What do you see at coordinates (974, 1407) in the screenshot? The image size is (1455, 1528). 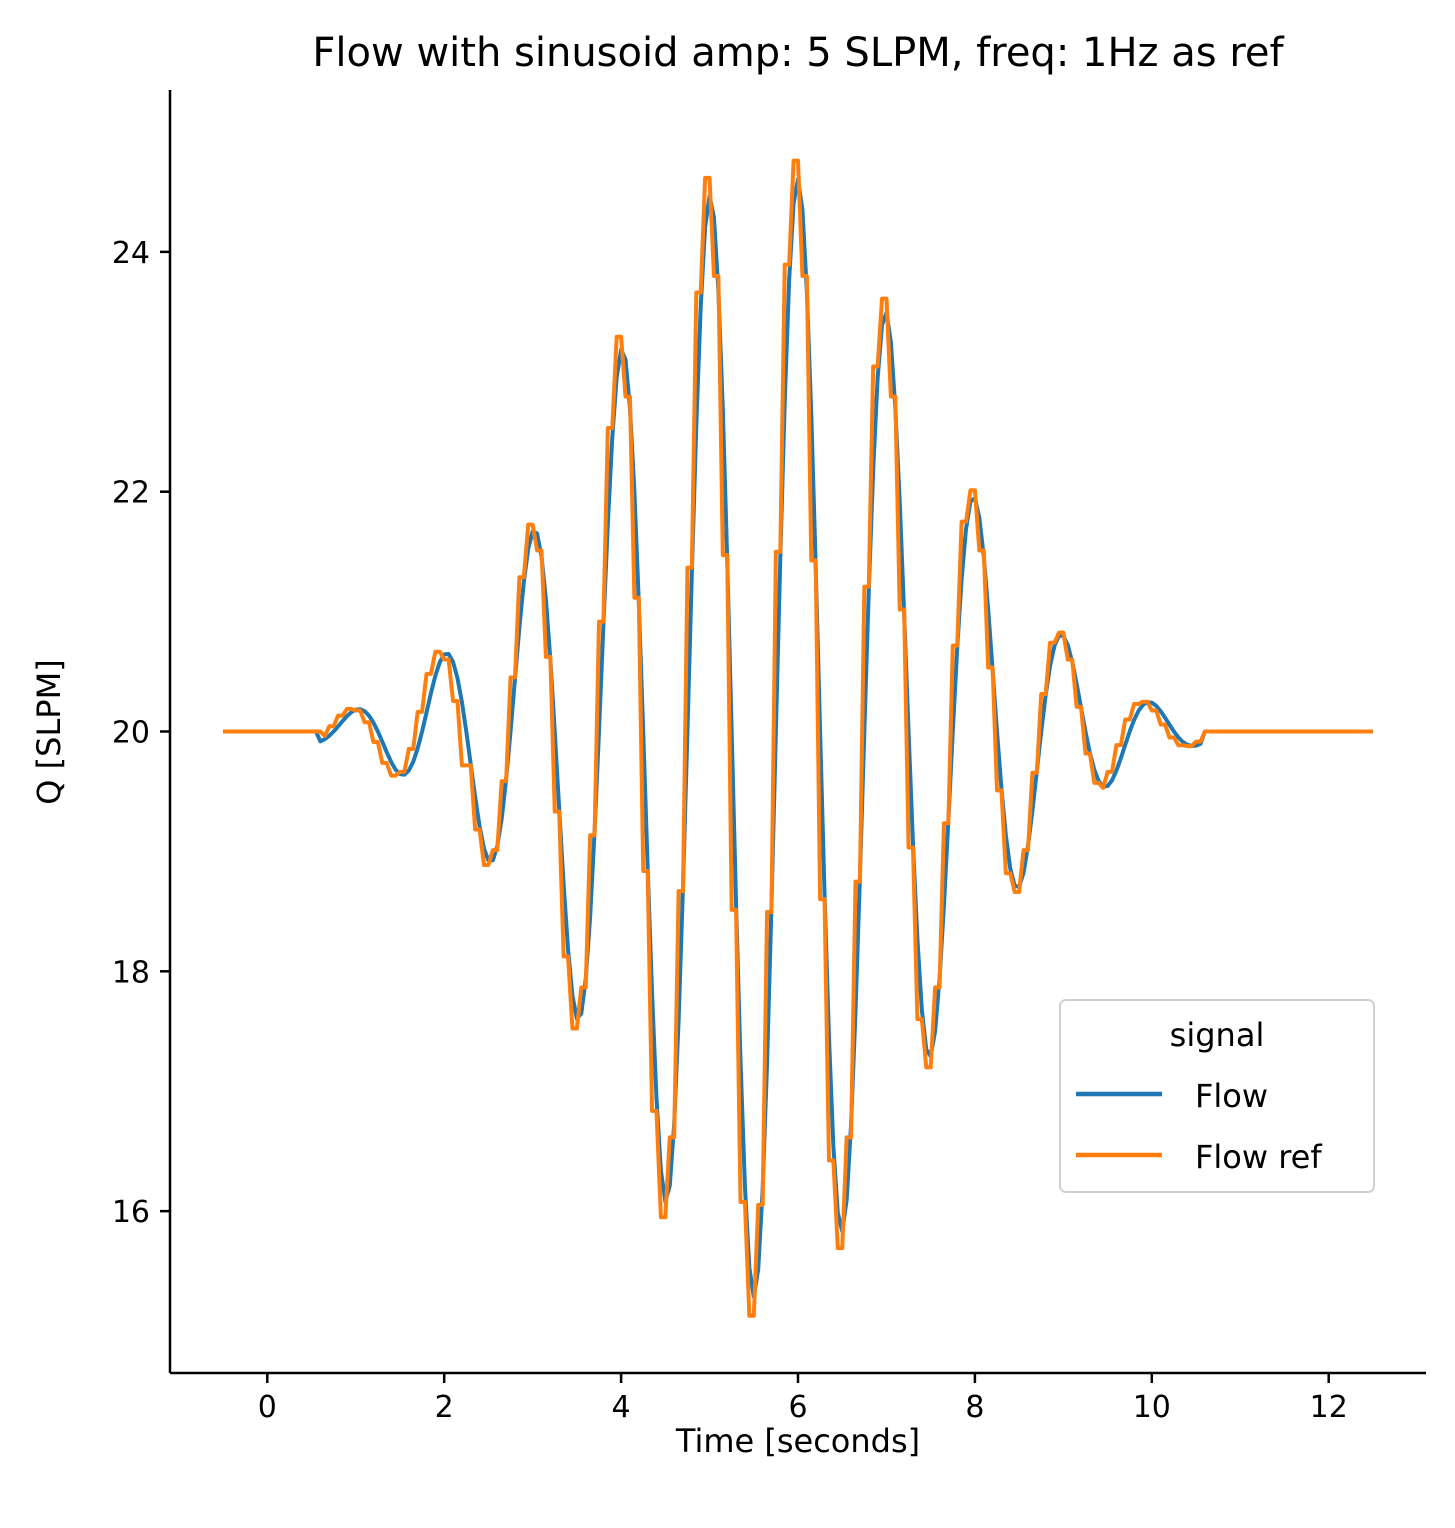 I see `x-tick-label: 8` at bounding box center [974, 1407].